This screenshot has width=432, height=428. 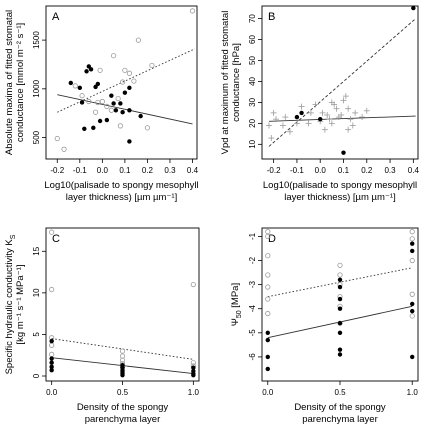 What do you see at coordinates (36, 137) in the screenshot?
I see `y-tick-label: 500` at bounding box center [36, 137].